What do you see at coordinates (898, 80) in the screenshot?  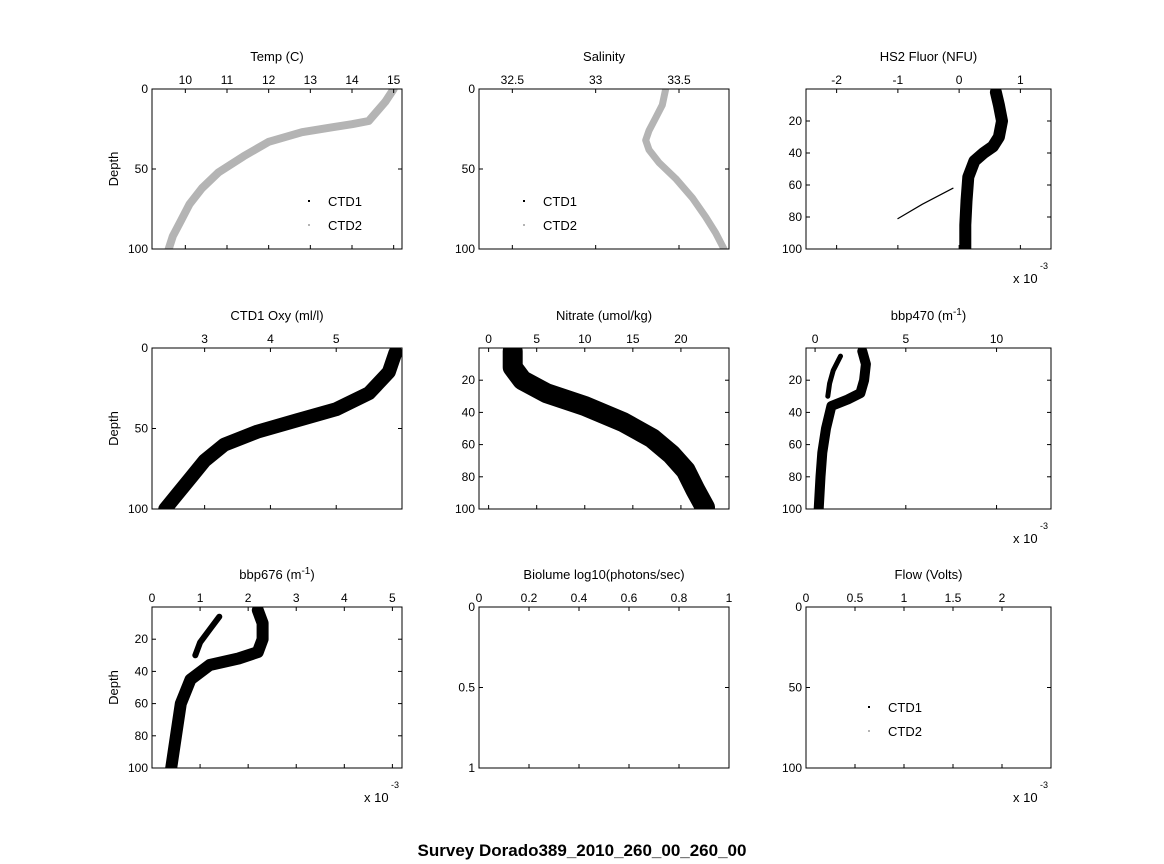 I see `x-tick-label: -1` at bounding box center [898, 80].